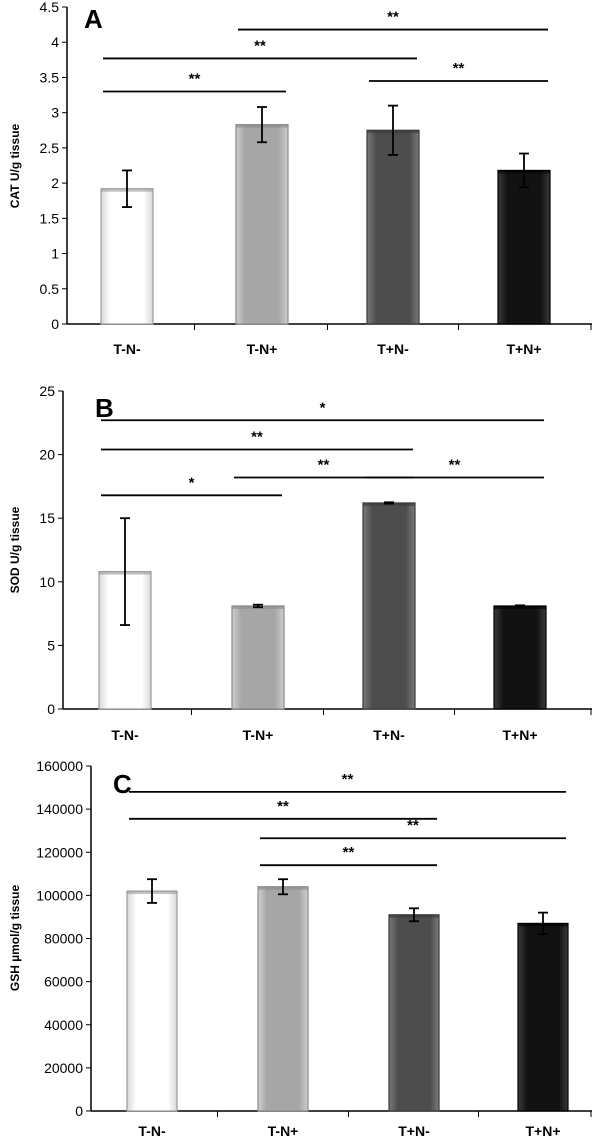 This screenshot has height=1141, width=596. What do you see at coordinates (15, 549) in the screenshot?
I see `y-axis-label: SOD U/g tissue` at bounding box center [15, 549].